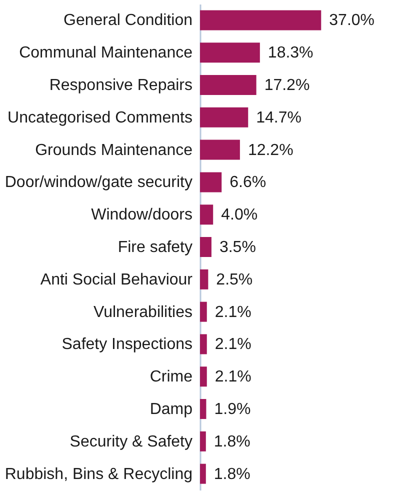 This screenshot has width=416, height=494. Describe the element at coordinates (171, 409) in the screenshot. I see `y-tick-label: Damp` at that location.